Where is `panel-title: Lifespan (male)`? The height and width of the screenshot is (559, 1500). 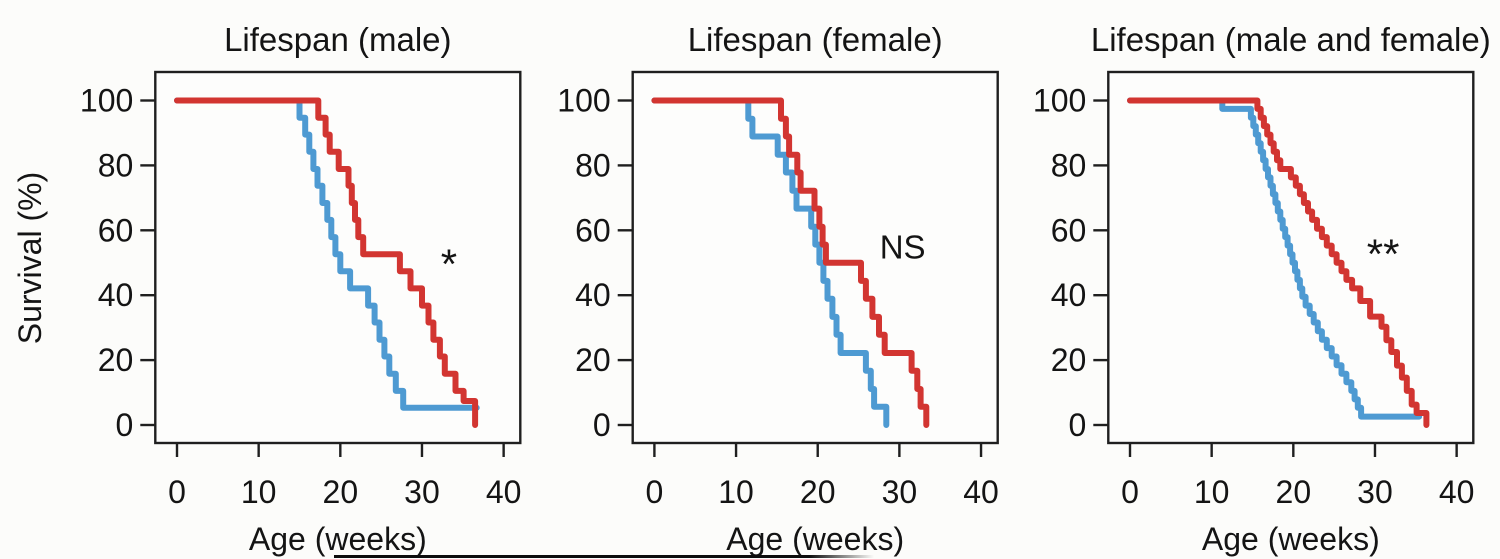 panel-title: Lifespan (male) is located at coordinates (337, 39).